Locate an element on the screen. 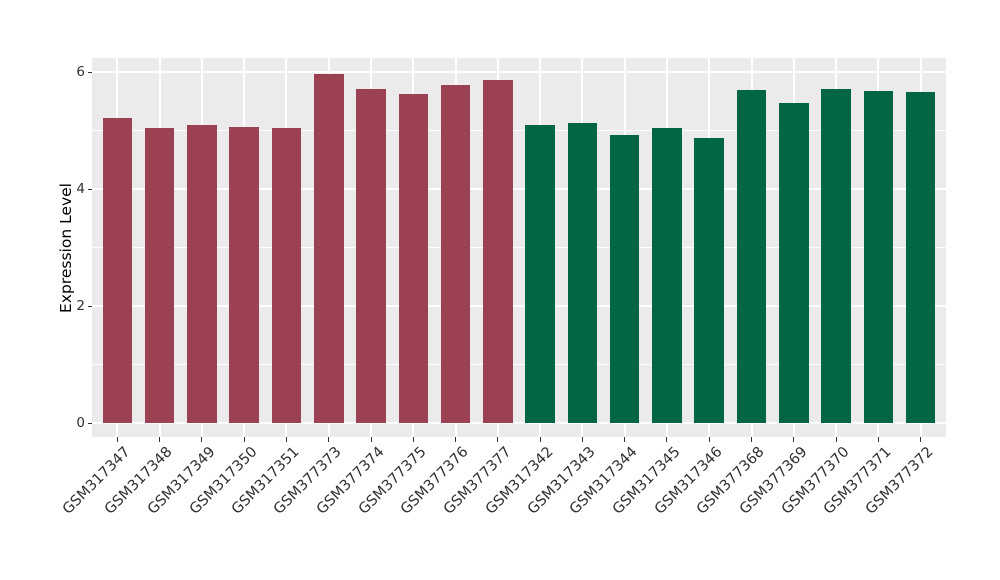  y-axis-title: Expression Level is located at coordinates (66, 247).